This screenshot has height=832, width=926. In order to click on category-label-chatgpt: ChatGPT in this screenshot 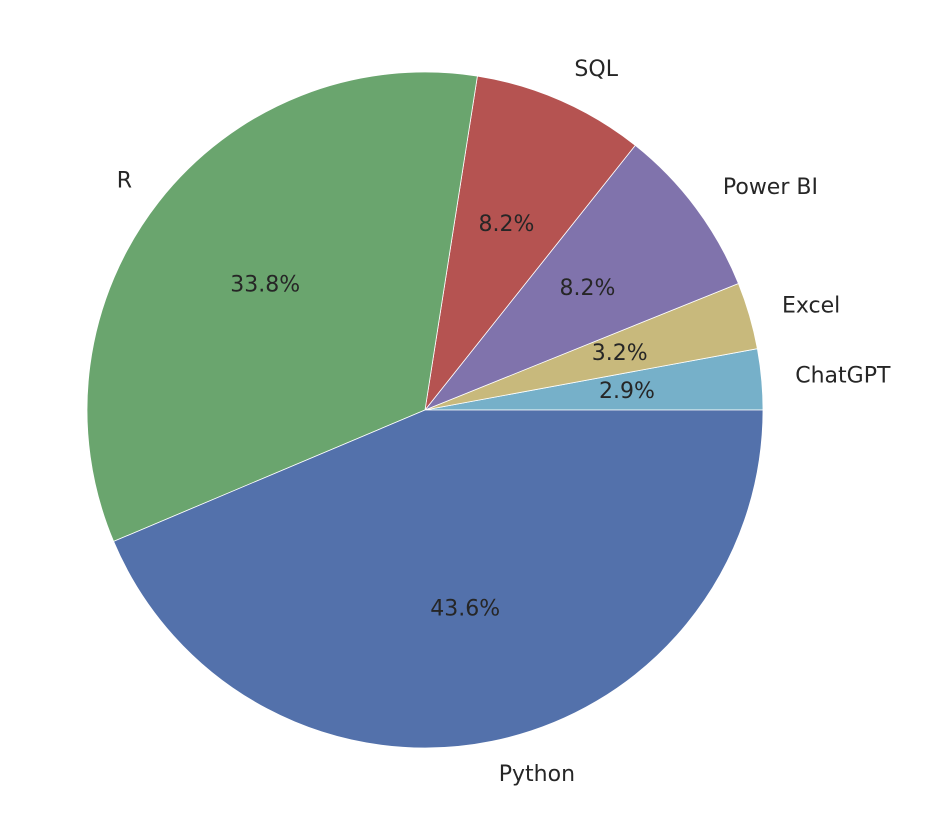, I will do `click(843, 376)`.